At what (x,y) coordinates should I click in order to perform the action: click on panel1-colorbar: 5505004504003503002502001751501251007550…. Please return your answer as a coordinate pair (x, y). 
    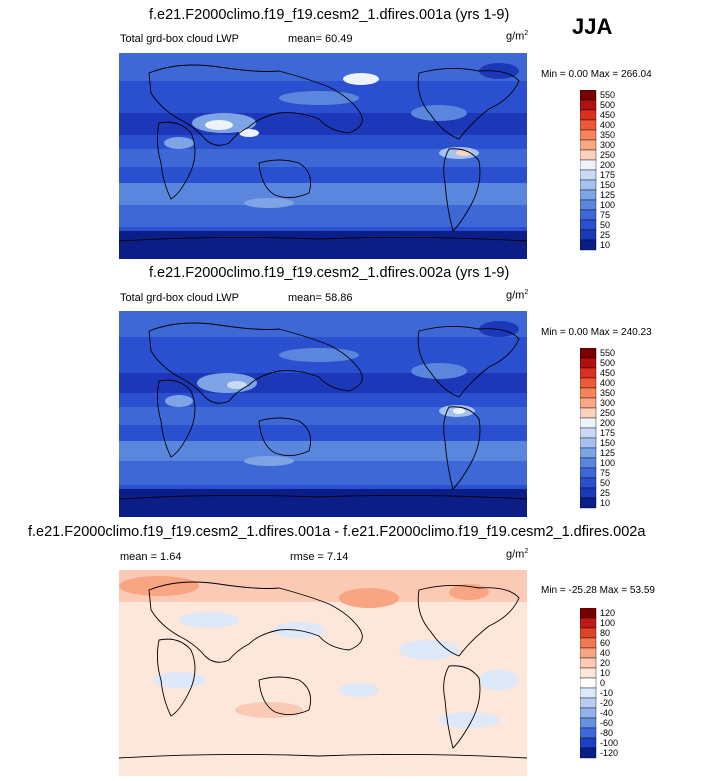
    Looking at the image, I should click on (597, 170).